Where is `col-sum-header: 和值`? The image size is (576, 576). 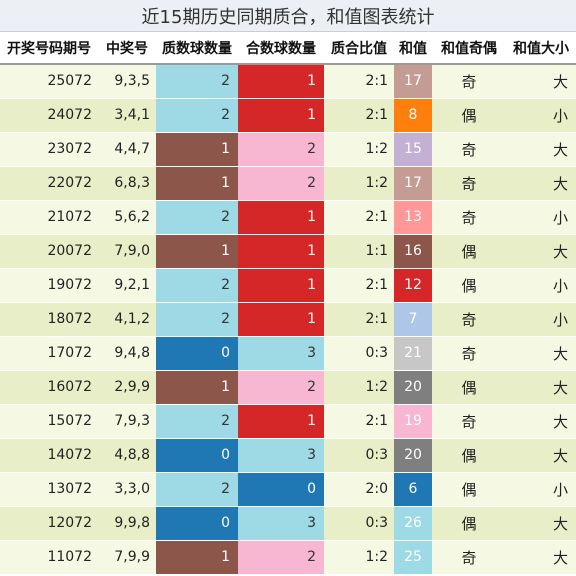 col-sum-header: 和值 is located at coordinates (413, 48).